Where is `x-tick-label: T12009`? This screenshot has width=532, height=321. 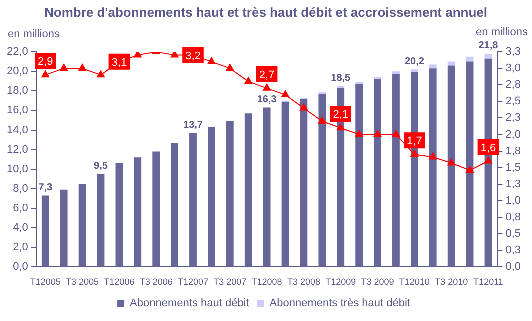 x-tick-label: T12009 is located at coordinates (341, 282).